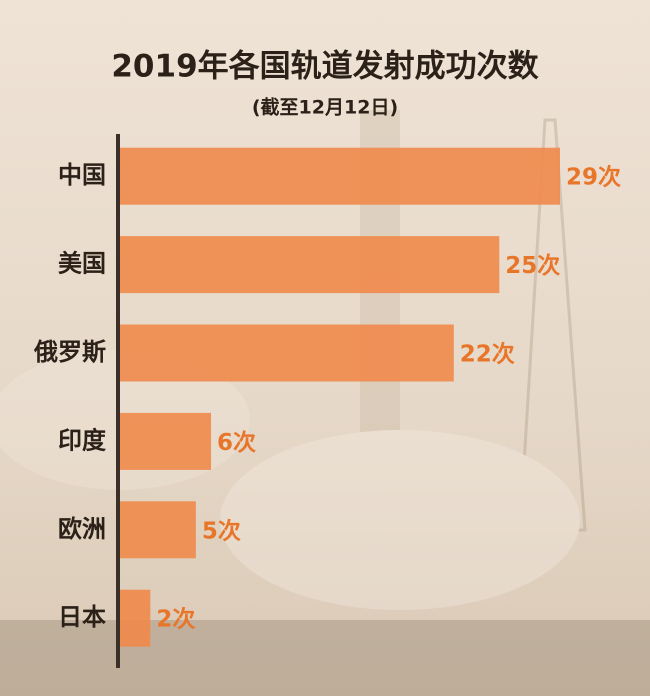 This screenshot has width=650, height=696. What do you see at coordinates (324, 67) in the screenshot?
I see `chart-title: 2019年各国轨道发射成功次数` at bounding box center [324, 67].